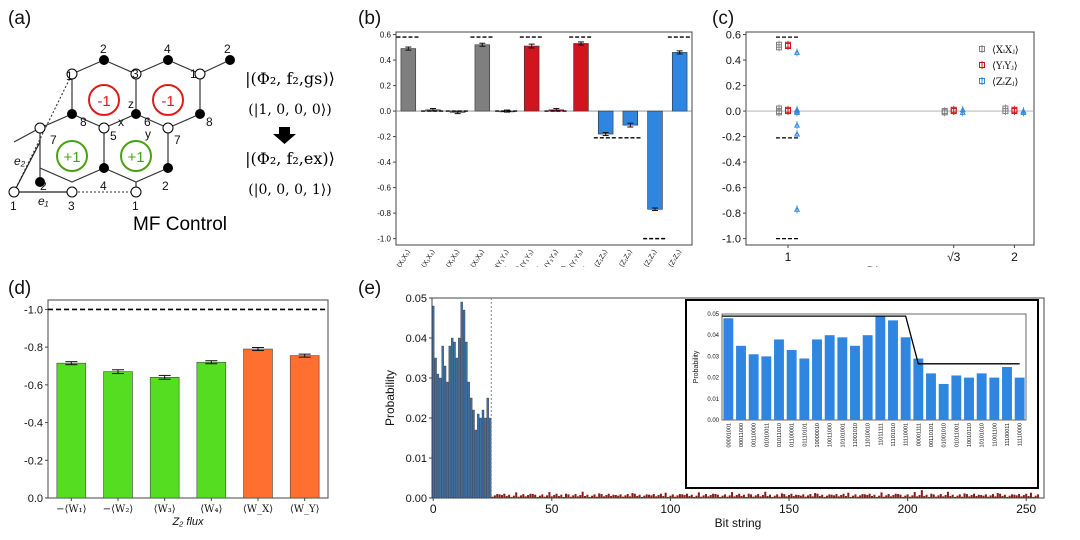  Describe the element at coordinates (370, 18) in the screenshot. I see `panel-b-label: (b)` at that location.